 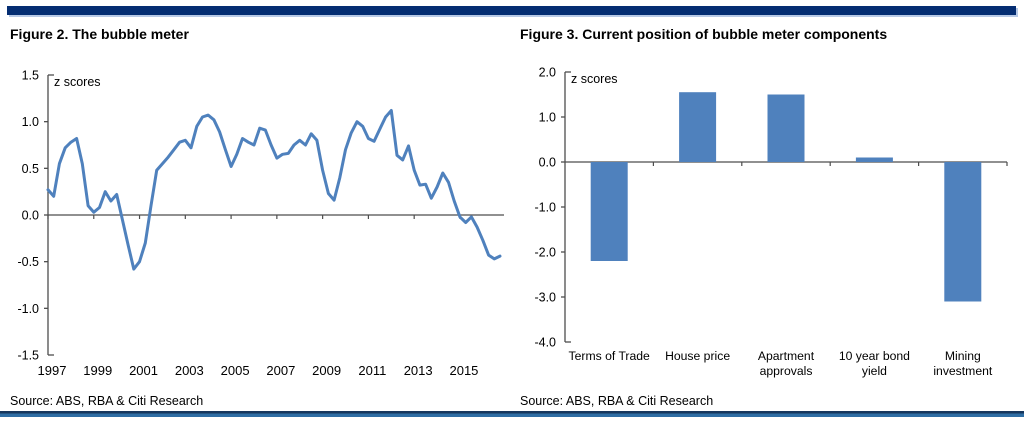 What do you see at coordinates (280, 370) in the screenshot?
I see `x-tick-label-2007: 2007` at bounding box center [280, 370].